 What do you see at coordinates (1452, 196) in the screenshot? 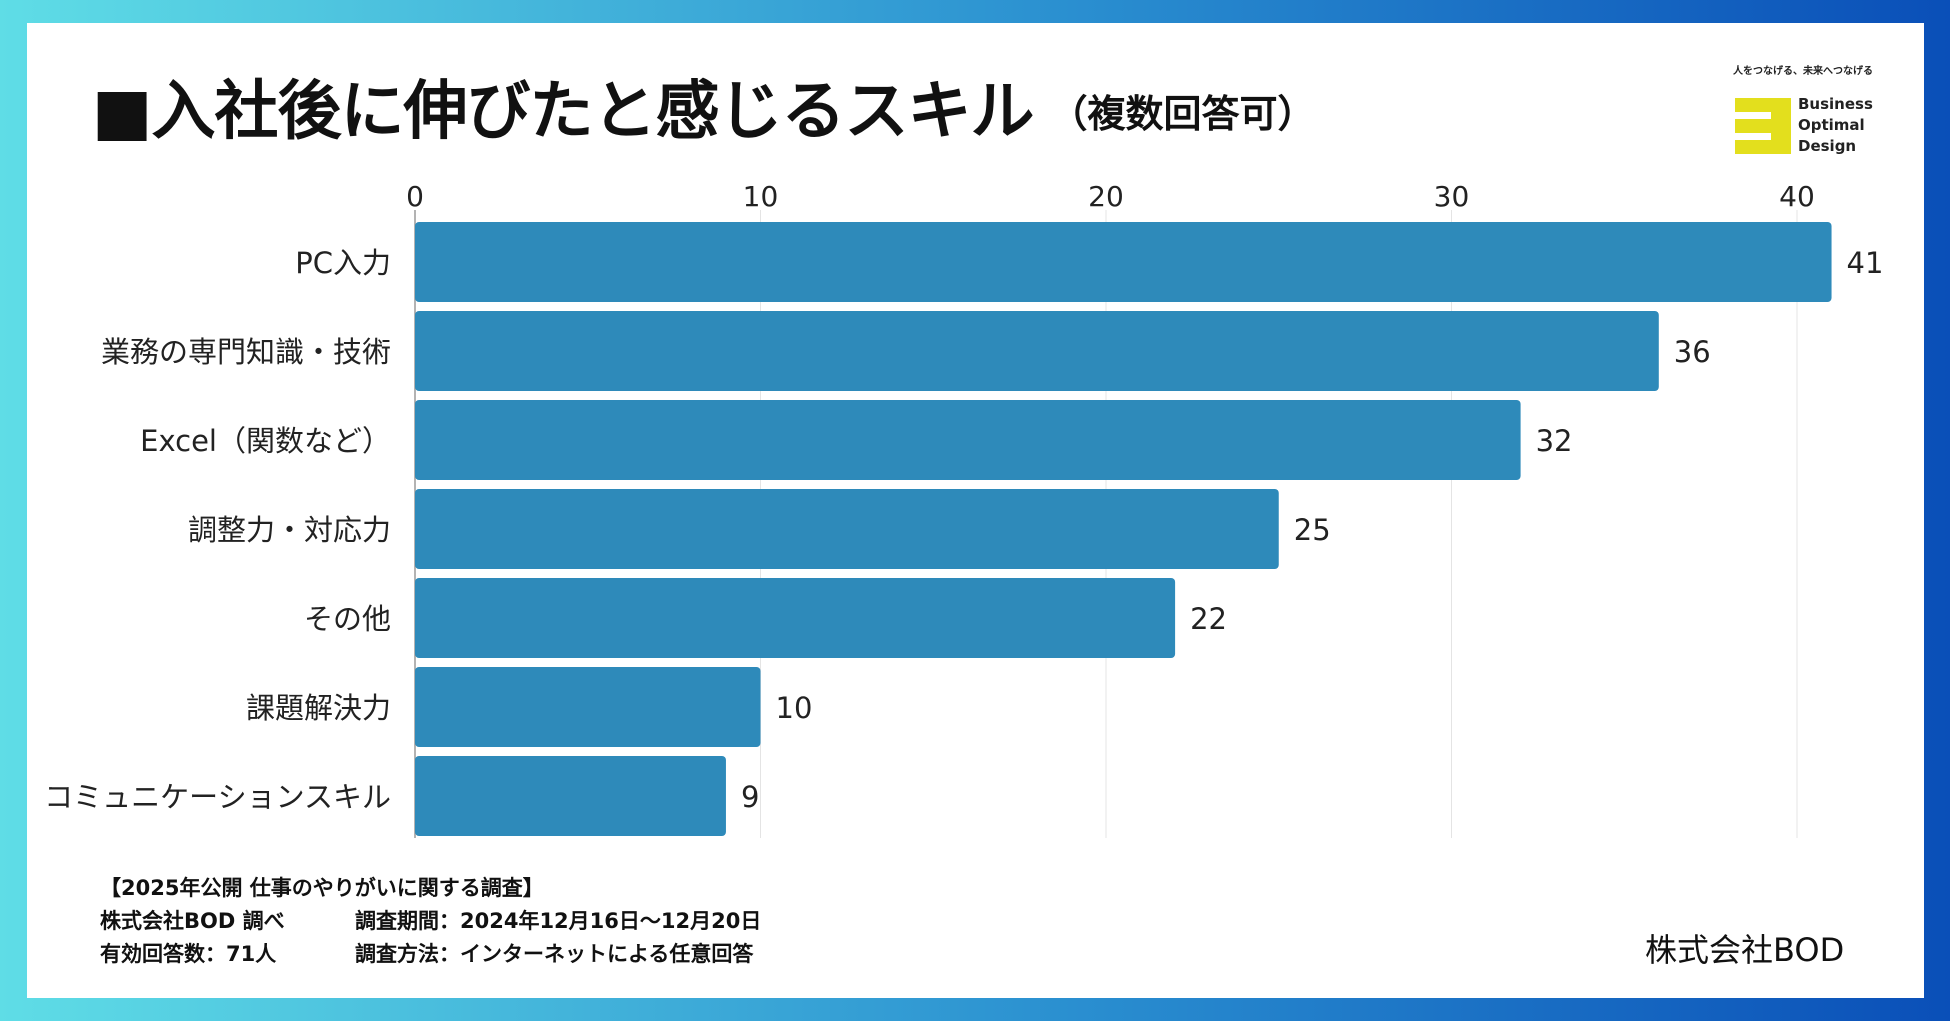
I see `x-tick-label: 30` at bounding box center [1452, 196].